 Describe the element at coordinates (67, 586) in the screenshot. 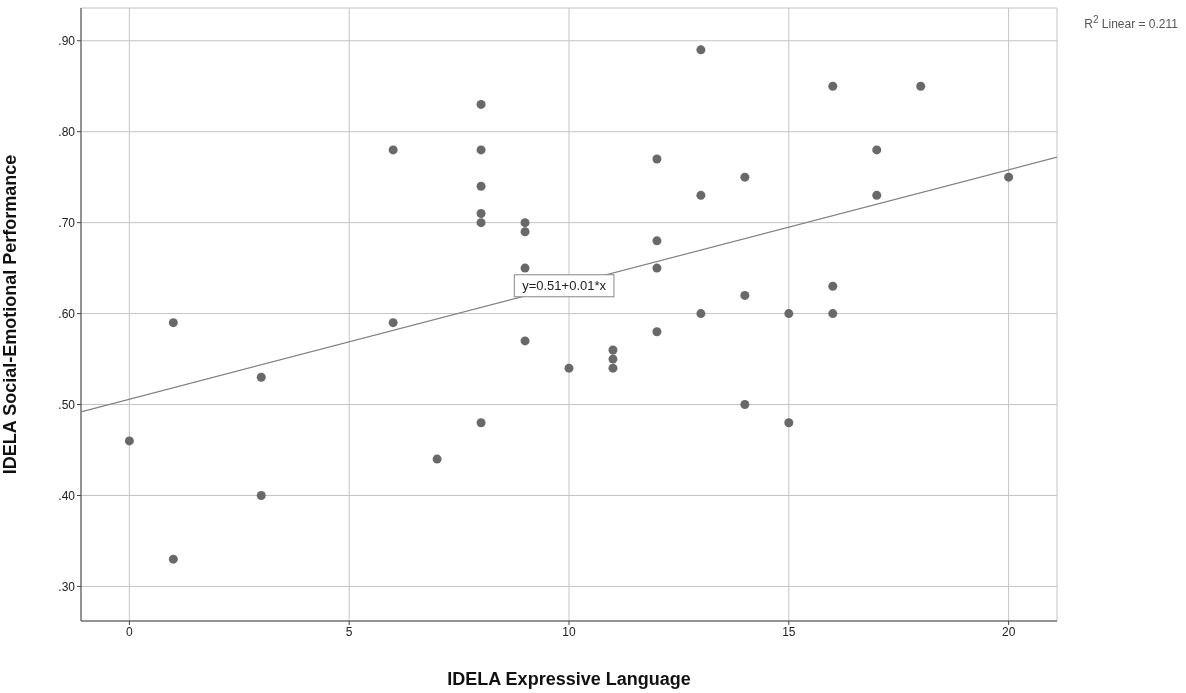

I see `y-tick-label: .30` at that location.